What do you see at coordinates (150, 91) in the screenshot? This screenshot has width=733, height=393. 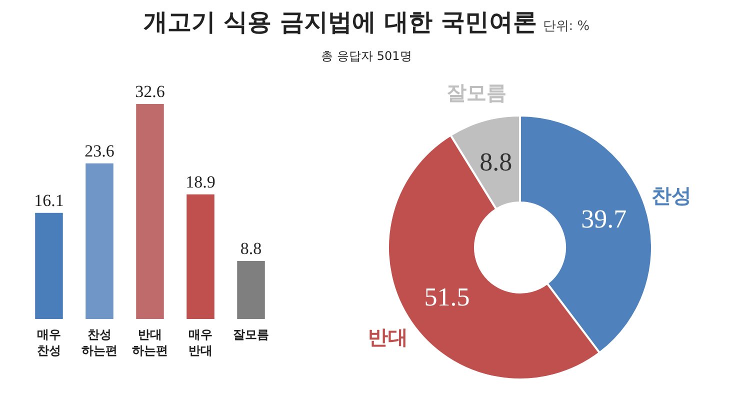 I see `data-label: 32.6` at bounding box center [150, 91].